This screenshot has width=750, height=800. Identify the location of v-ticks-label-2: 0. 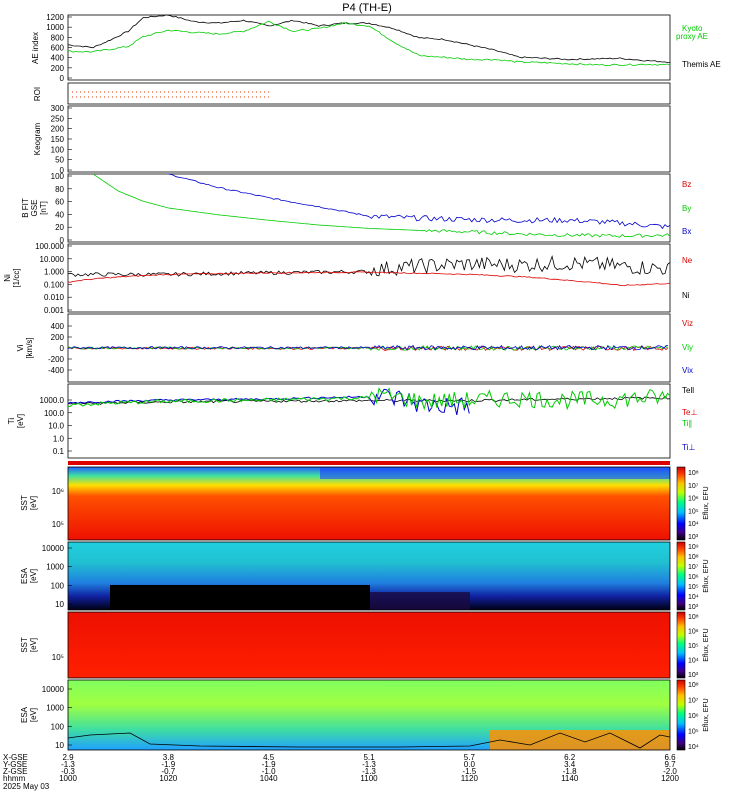
(62, 348).